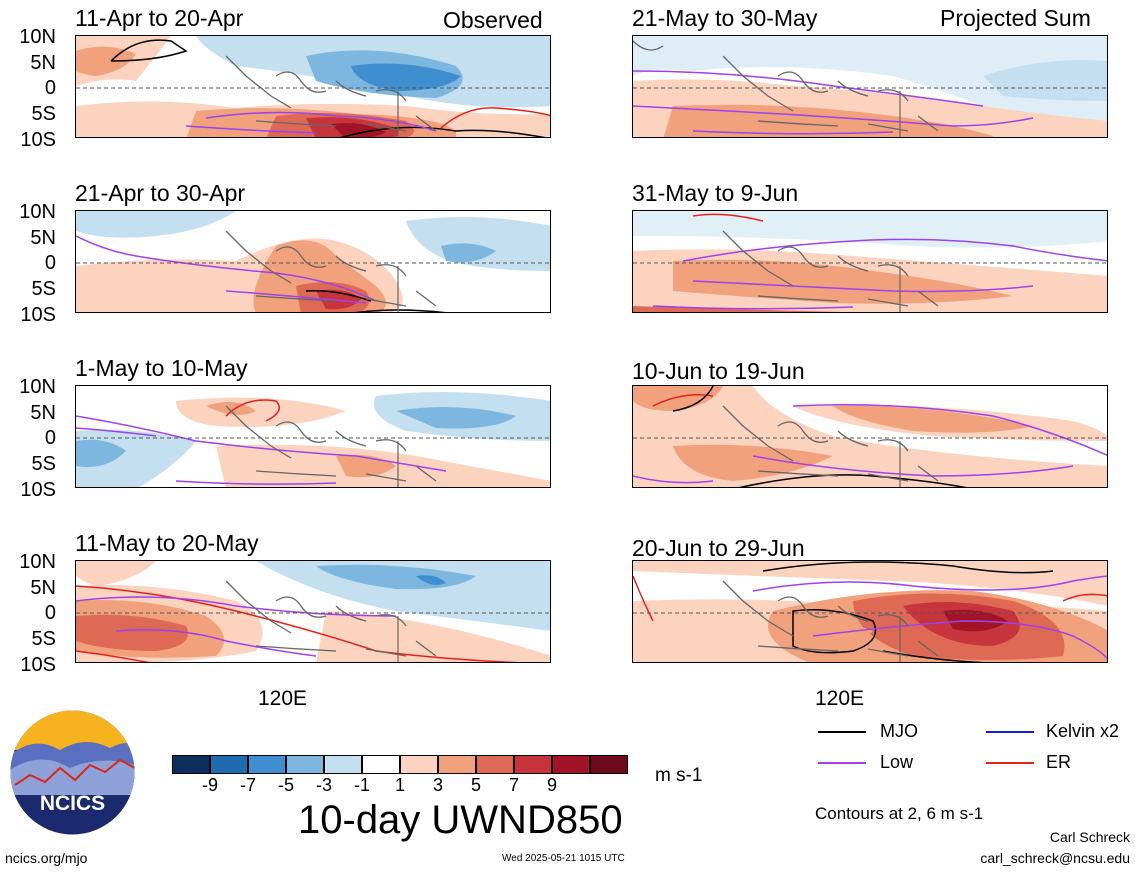 This screenshot has height=873, width=1135. Describe the element at coordinates (1055, 858) in the screenshot. I see `footer-email: carl_schreck@ncsu.edu` at that location.